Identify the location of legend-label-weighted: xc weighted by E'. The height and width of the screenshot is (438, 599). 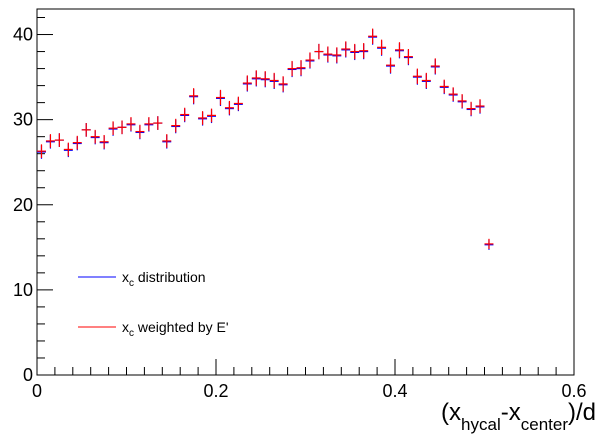
(175, 329).